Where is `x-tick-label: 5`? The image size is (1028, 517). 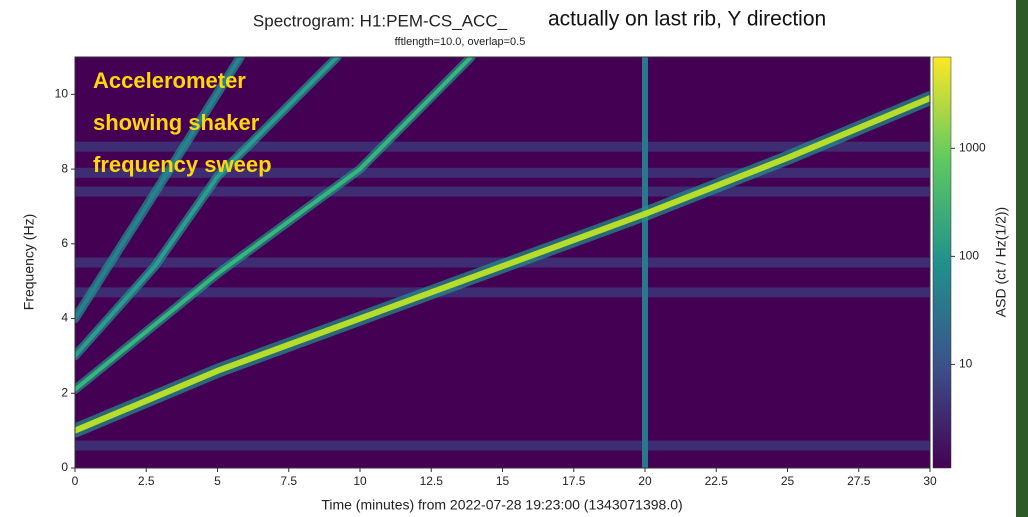 x-tick-label: 5 is located at coordinates (217, 481).